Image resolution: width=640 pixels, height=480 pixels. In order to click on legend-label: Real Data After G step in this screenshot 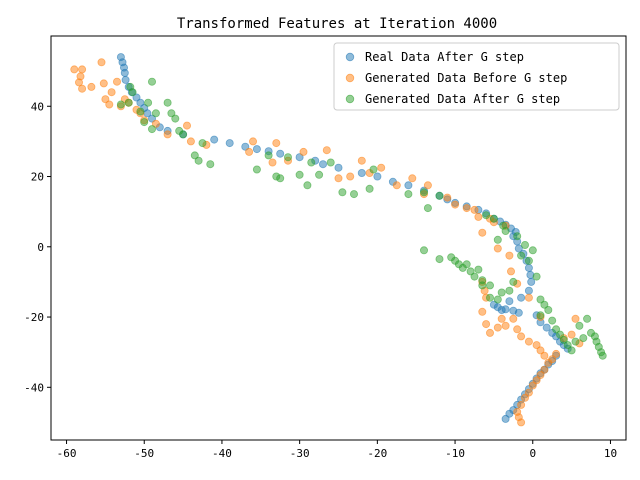, I will do `click(444, 57)`.